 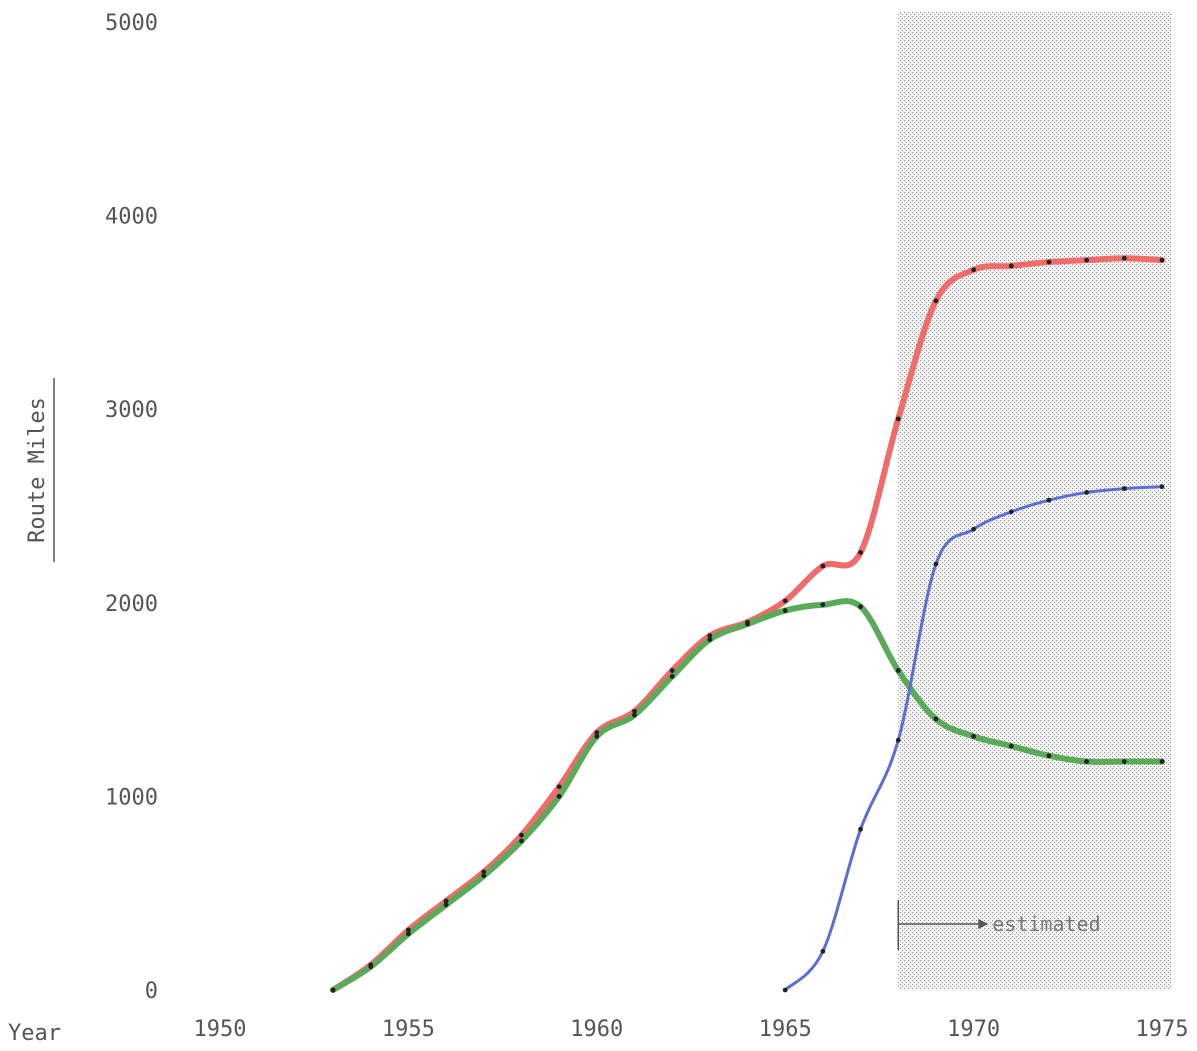 I want to click on y-tick-label: 2000, so click(x=131, y=604).